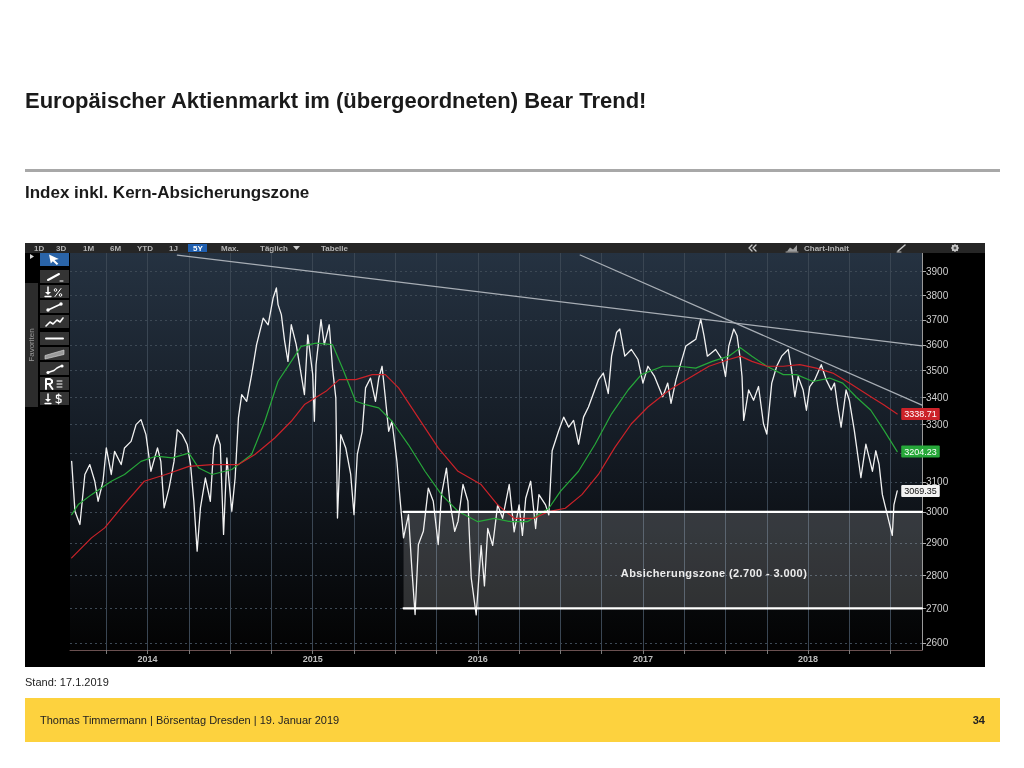 Image resolution: width=1024 pixels, height=768 pixels. Describe the element at coordinates (335, 248) in the screenshot. I see `text: Tabelle` at that location.